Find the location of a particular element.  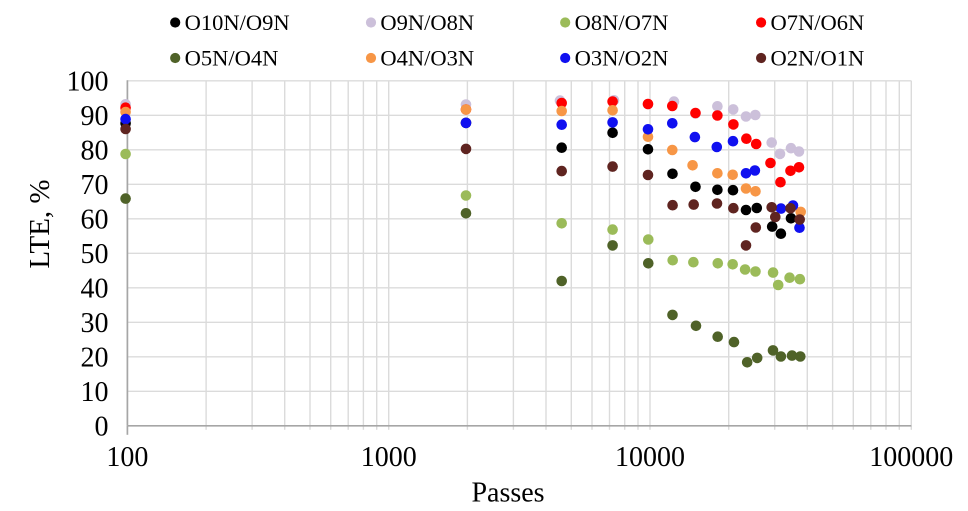

svg-text: 40 is located at coordinates (95, 288).